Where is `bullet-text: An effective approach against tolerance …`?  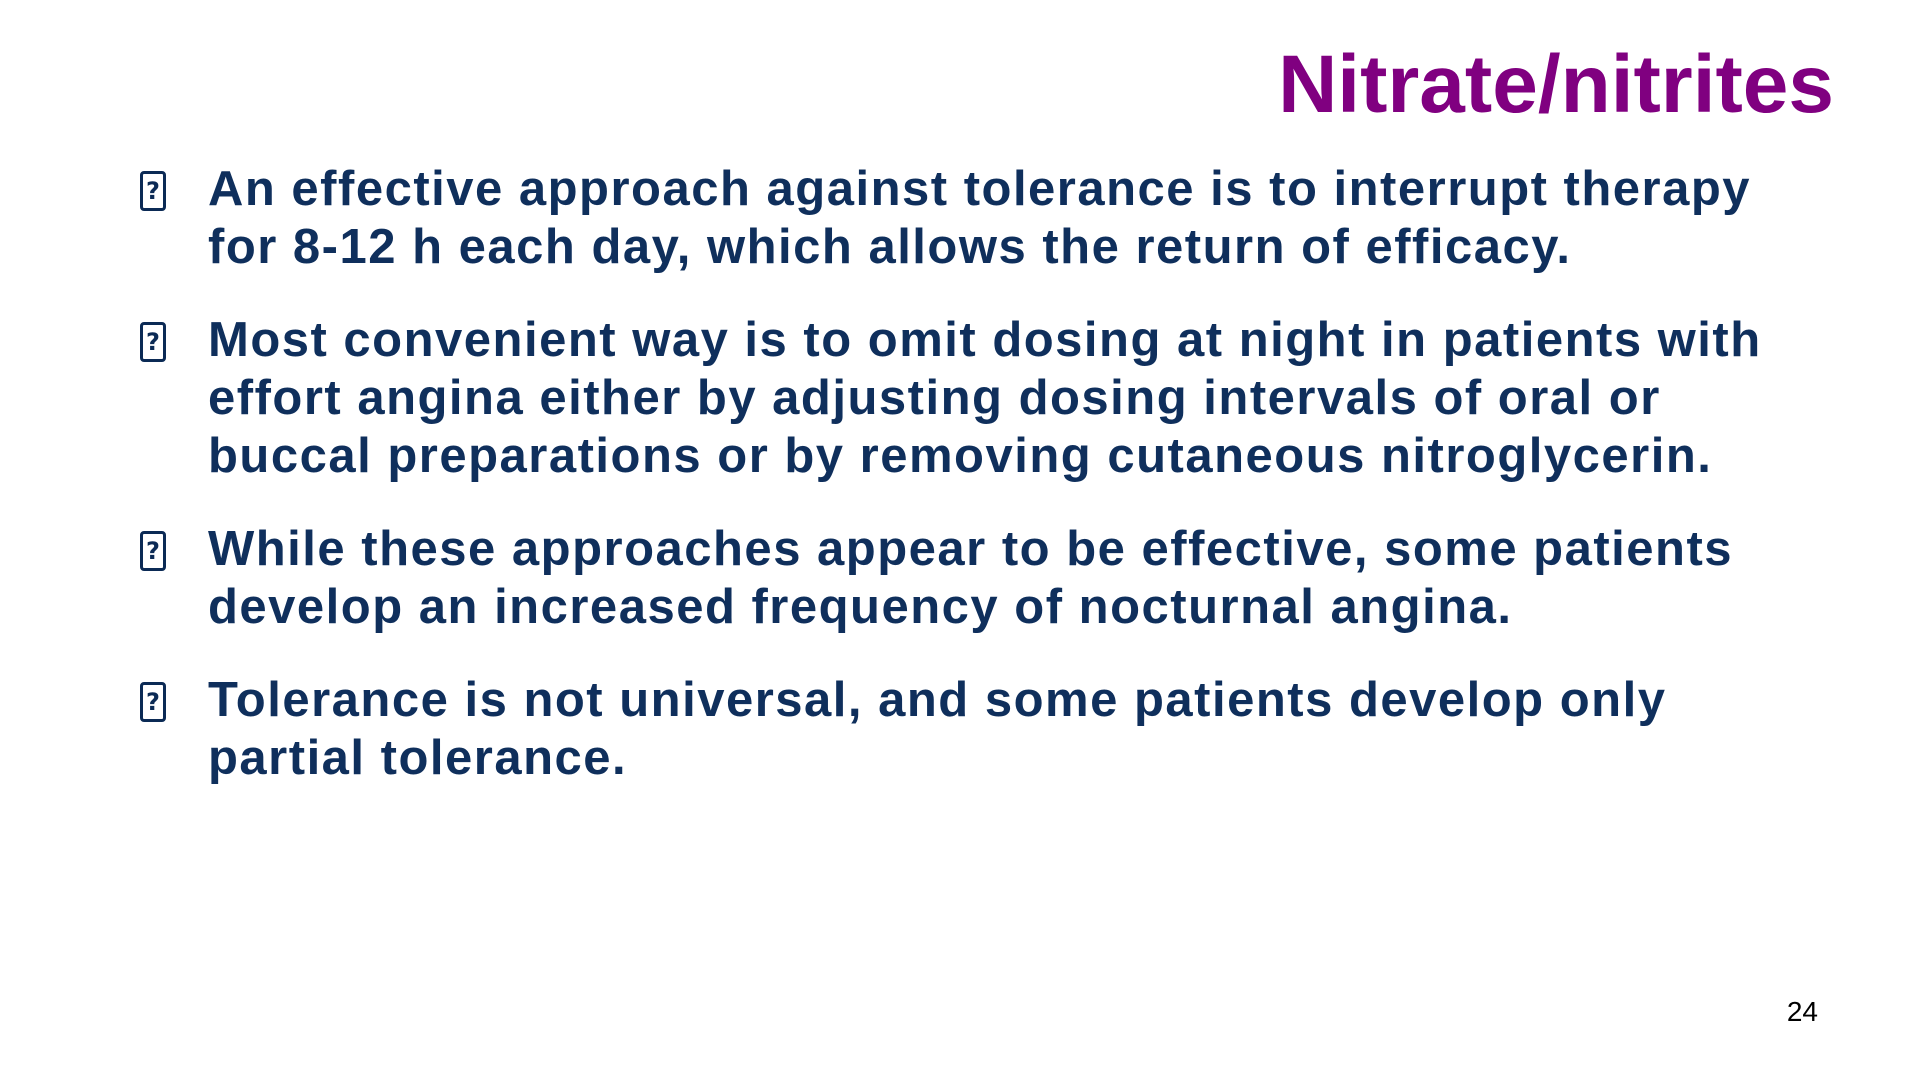 bullet-text: An effective approach against tolerance … is located at coordinates (980, 218).